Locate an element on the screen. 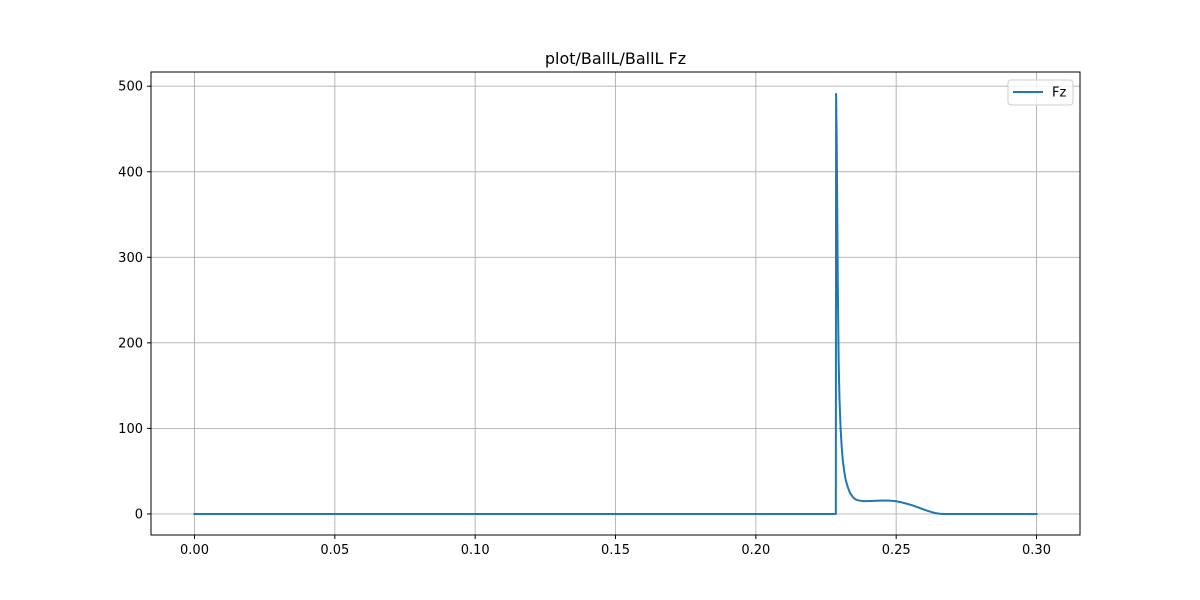 This screenshot has height=600, width=1200. x-tick-label: 0.10 is located at coordinates (475, 550).